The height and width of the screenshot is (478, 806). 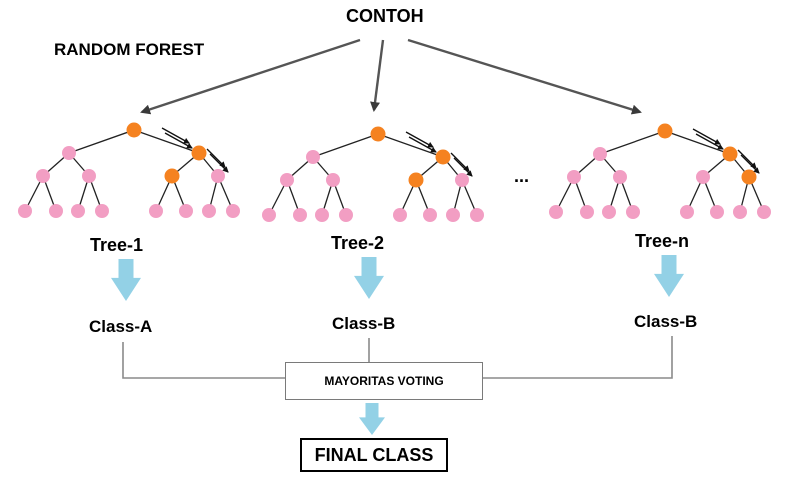 What do you see at coordinates (126, 280) in the screenshot?
I see `tree-1-down-arrow` at bounding box center [126, 280].